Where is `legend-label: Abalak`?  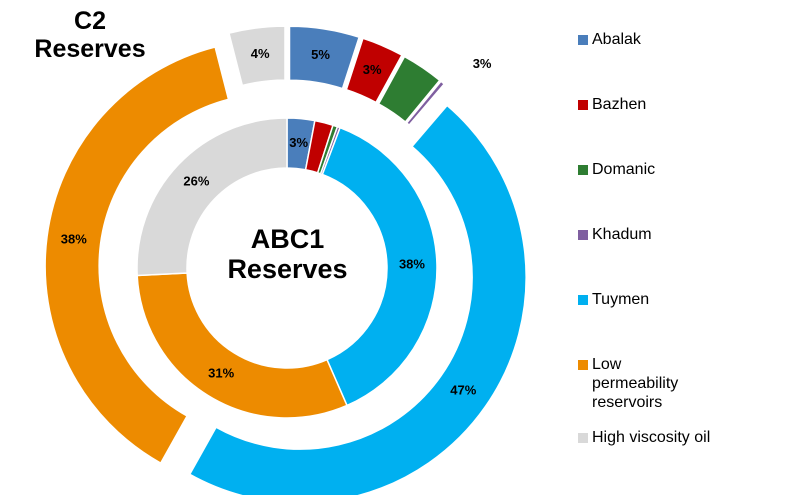
legend-label: Abalak is located at coordinates (616, 39).